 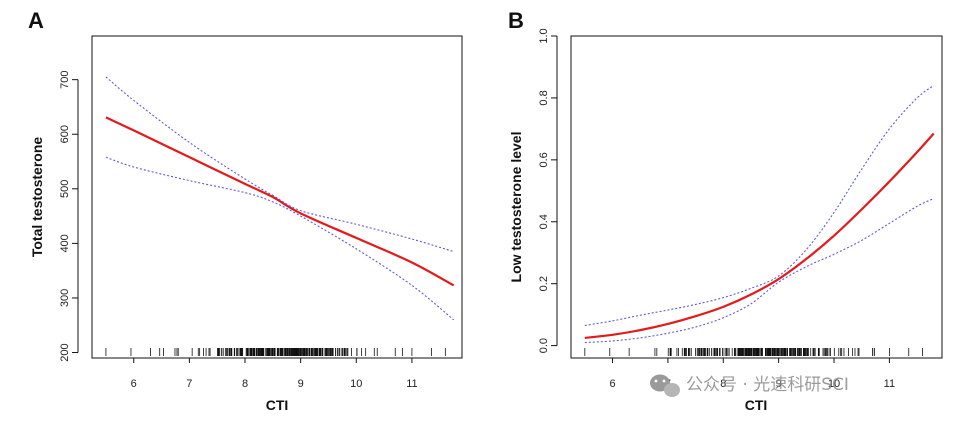 I want to click on panel-b-y-axis: 0.0 0.2 0.4 0.6 0.8 1.0, so click(x=548, y=190).